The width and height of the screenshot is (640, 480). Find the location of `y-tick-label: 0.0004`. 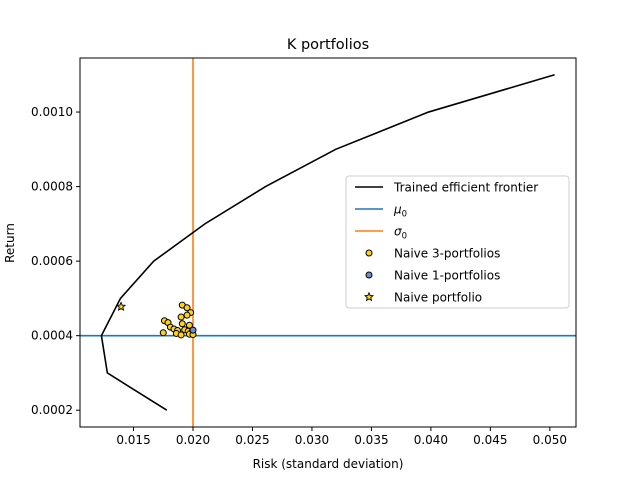

y-tick-label: 0.0004 is located at coordinates (52, 336).